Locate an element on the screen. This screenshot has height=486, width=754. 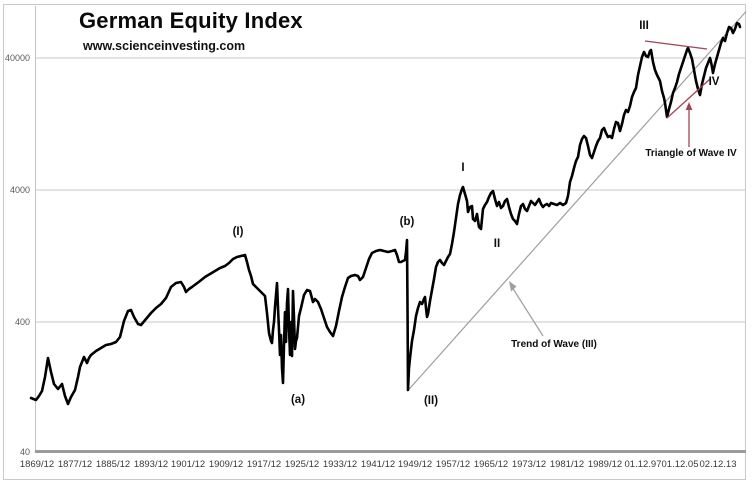
wave-label-I: I is located at coordinates (463, 168).